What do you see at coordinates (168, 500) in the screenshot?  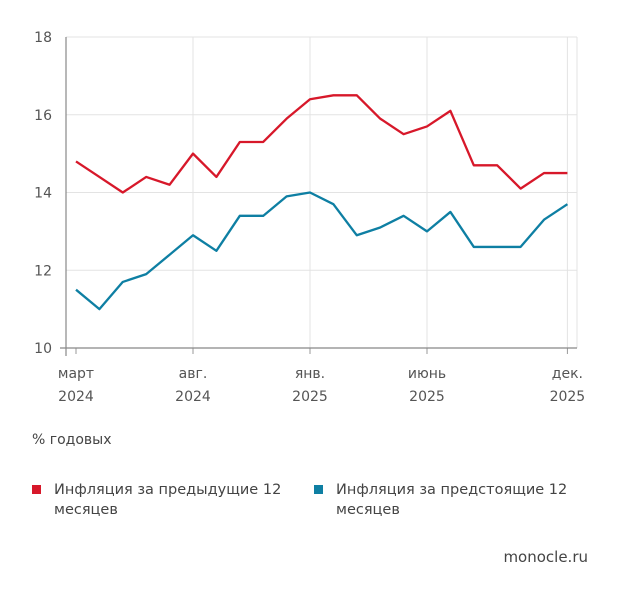 I see `legend-label: Инфляция за предыдущие 12 месяцев` at bounding box center [168, 500].